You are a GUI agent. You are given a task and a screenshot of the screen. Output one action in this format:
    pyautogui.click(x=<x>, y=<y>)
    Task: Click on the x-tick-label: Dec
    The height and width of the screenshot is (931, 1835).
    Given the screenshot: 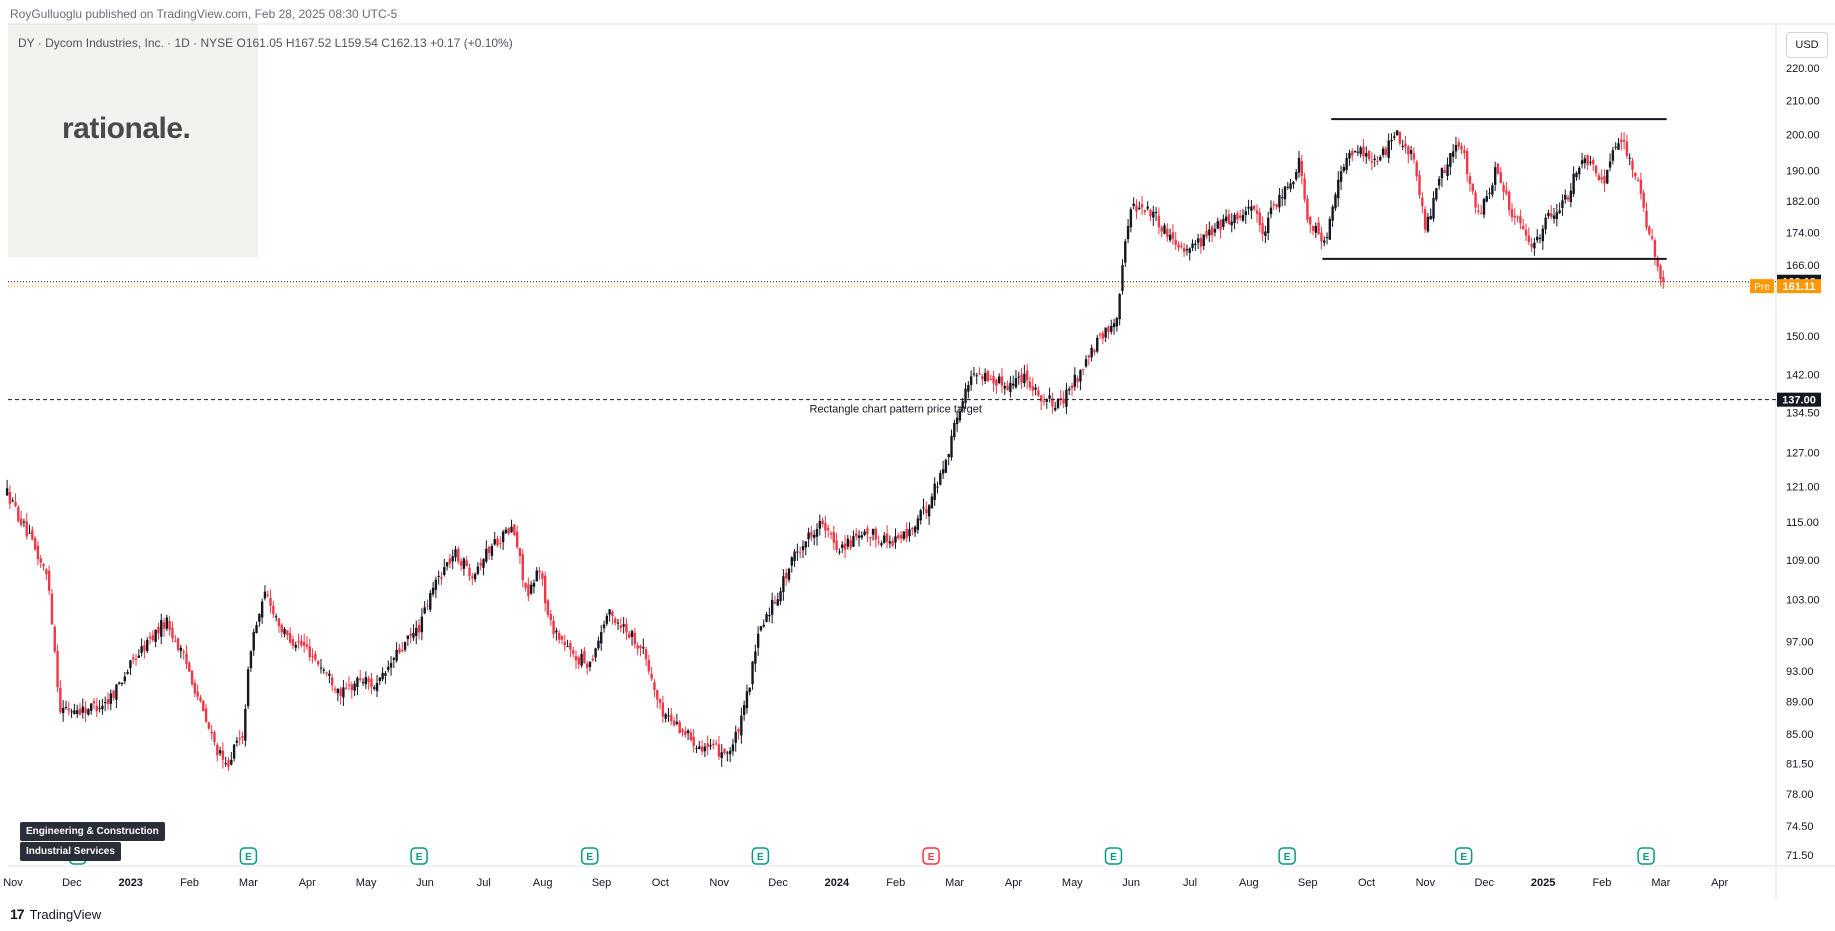 What is the action you would take?
    pyautogui.click(x=72, y=883)
    